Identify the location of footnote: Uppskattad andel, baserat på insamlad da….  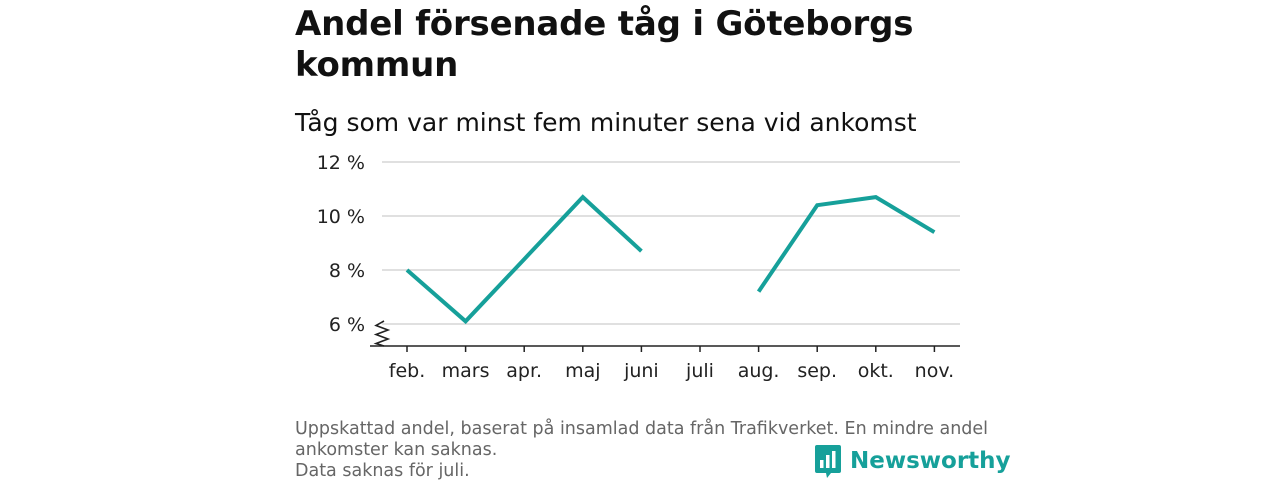
(642, 449).